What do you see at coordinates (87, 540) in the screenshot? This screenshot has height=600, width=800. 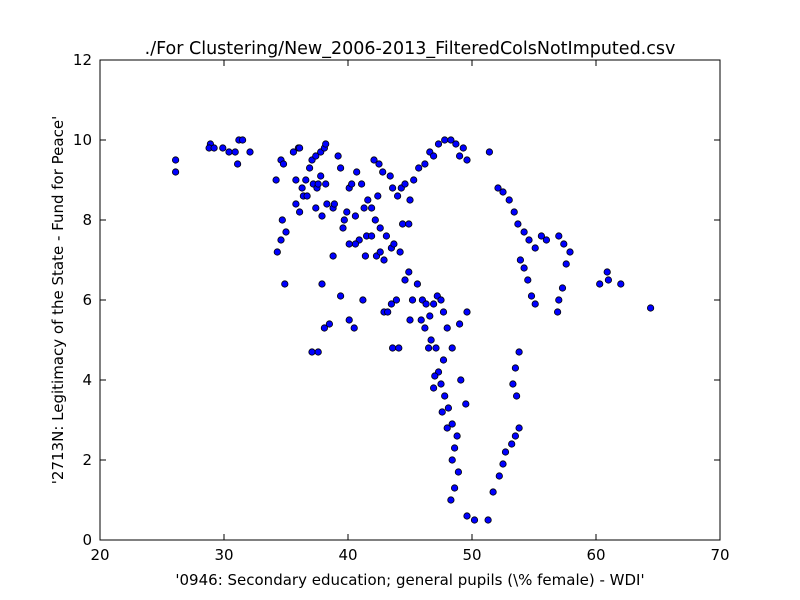 I see `y-tick-label: 0` at bounding box center [87, 540].